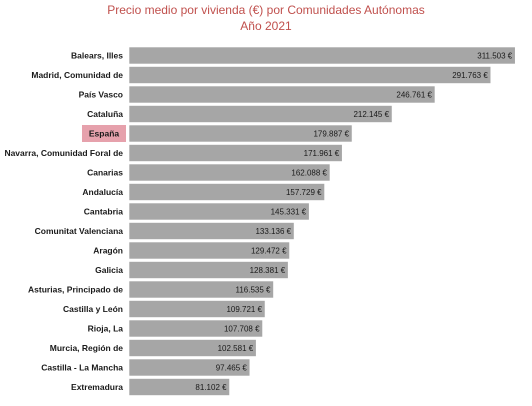 The height and width of the screenshot is (406, 532). I want to click on value-label: 81.102 €, so click(211, 387).